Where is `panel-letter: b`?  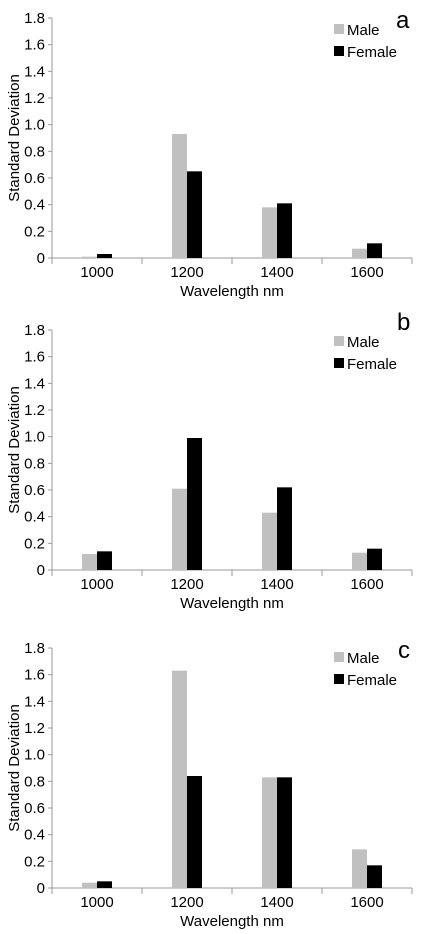 panel-letter: b is located at coordinates (403, 322).